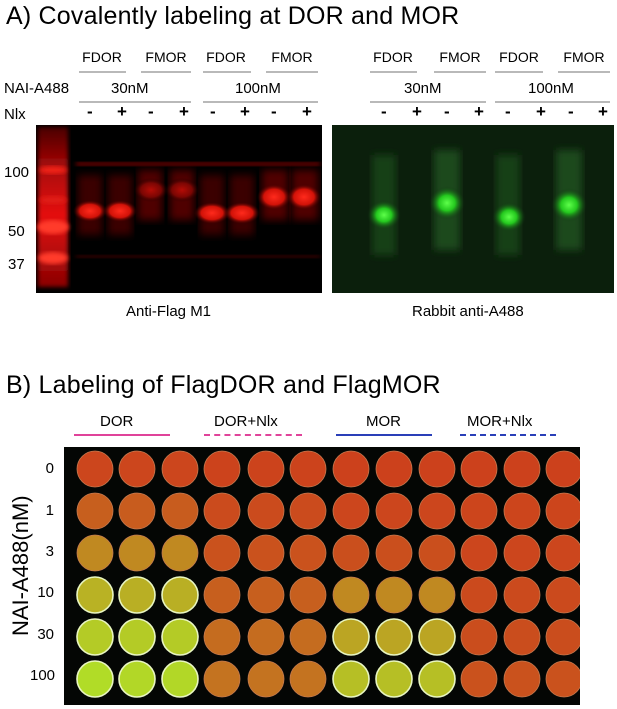 Image resolution: width=617 pixels, height=709 pixels. I want to click on lane-header-fdor-30: FDOR, so click(102, 57).